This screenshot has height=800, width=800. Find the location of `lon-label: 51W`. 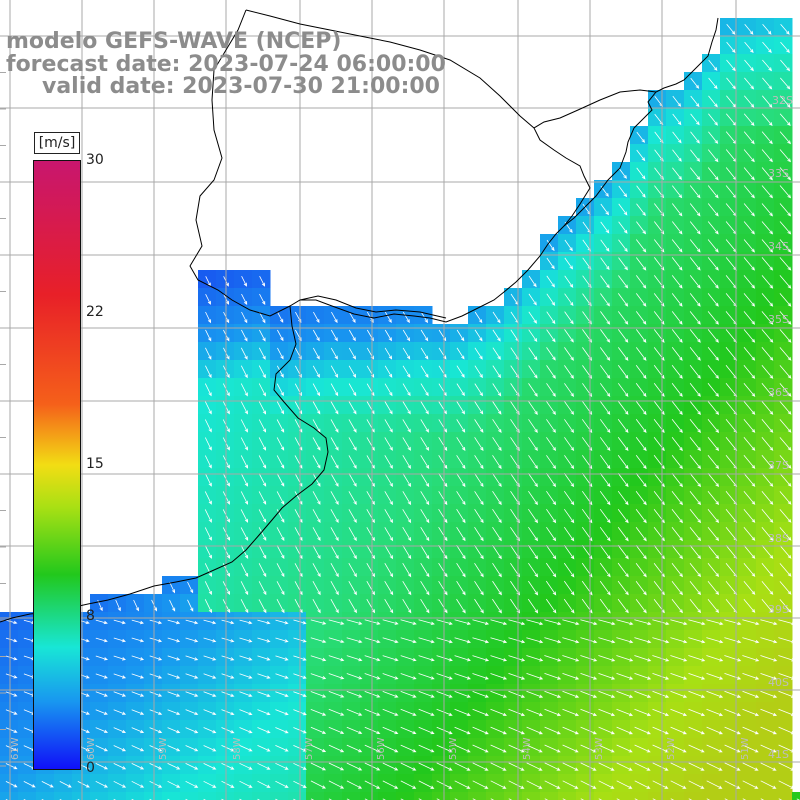

lon-label: 51W is located at coordinates (745, 748).